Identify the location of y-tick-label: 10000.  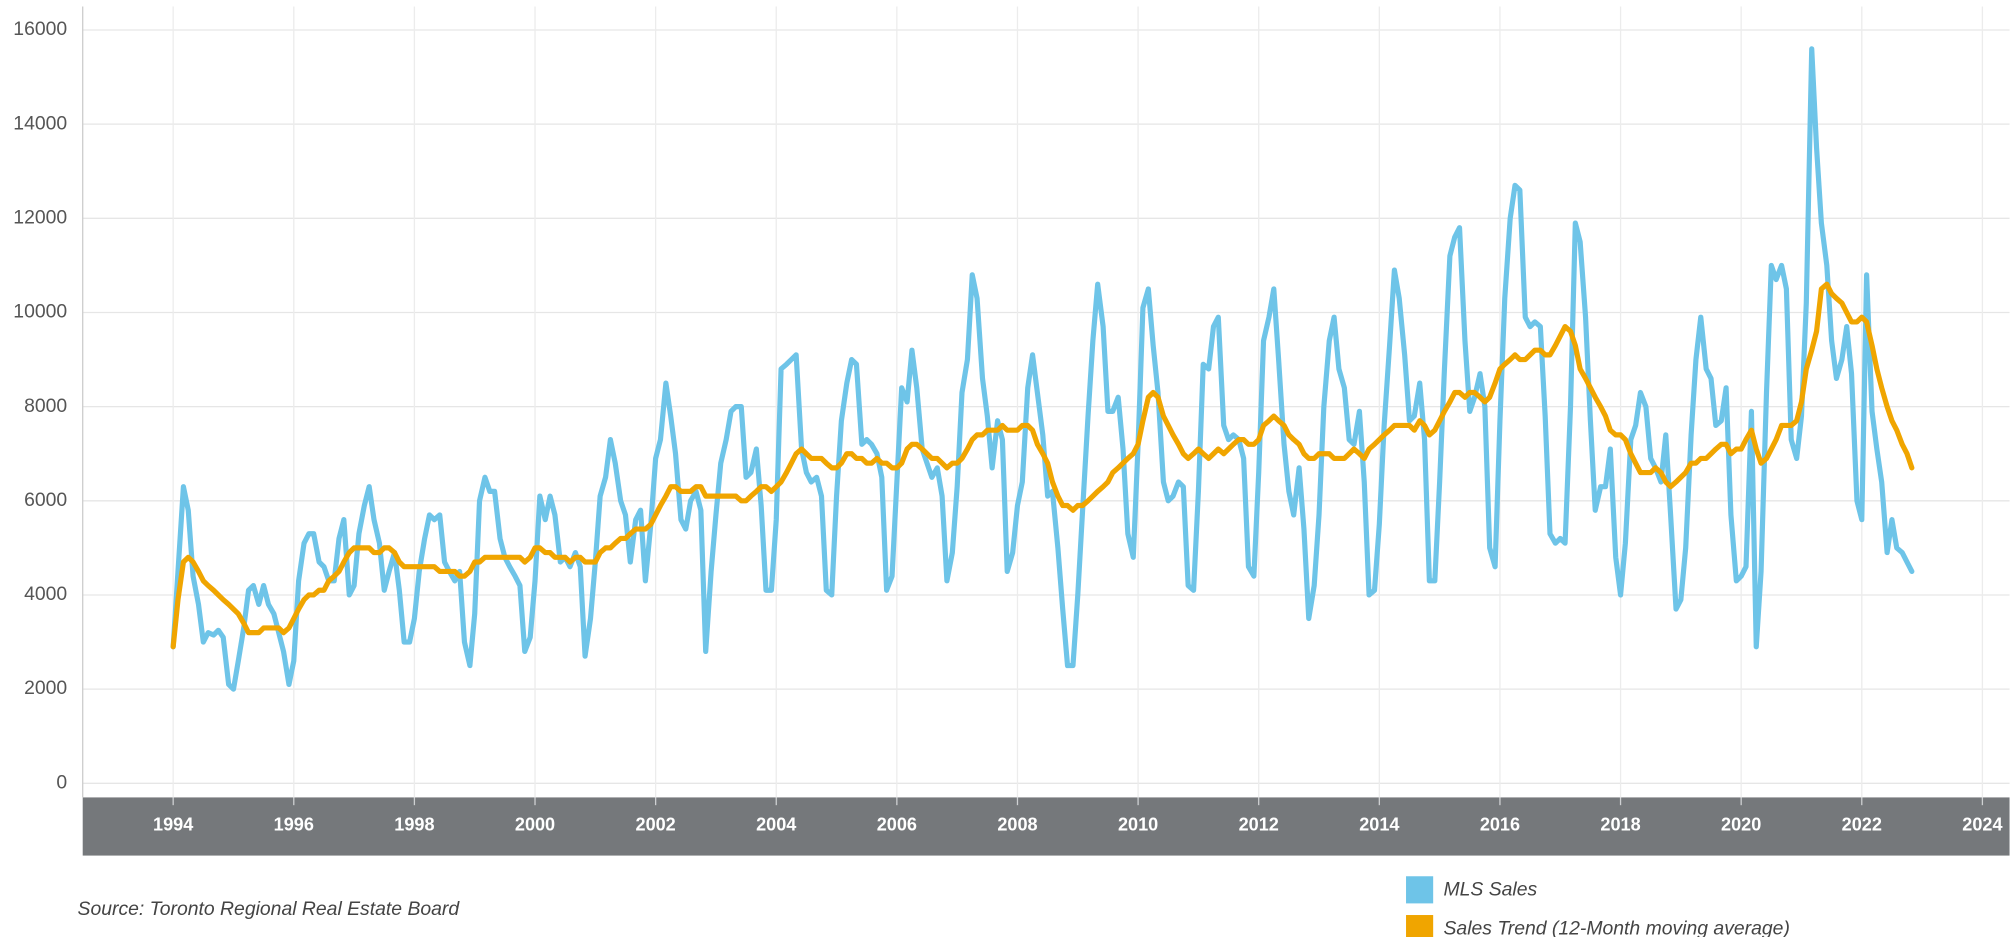
(40, 312).